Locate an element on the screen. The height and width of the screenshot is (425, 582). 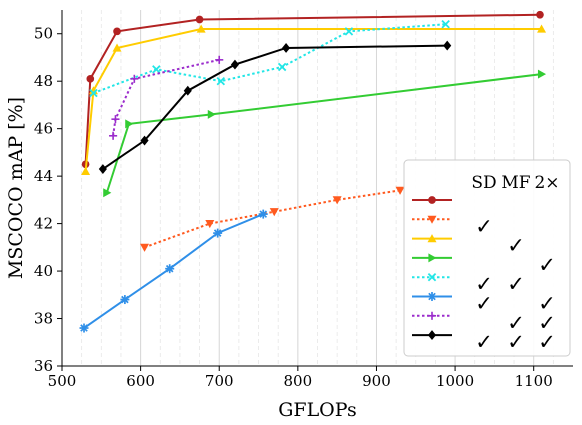
legend-header-3: 2× is located at coordinates (546, 183).